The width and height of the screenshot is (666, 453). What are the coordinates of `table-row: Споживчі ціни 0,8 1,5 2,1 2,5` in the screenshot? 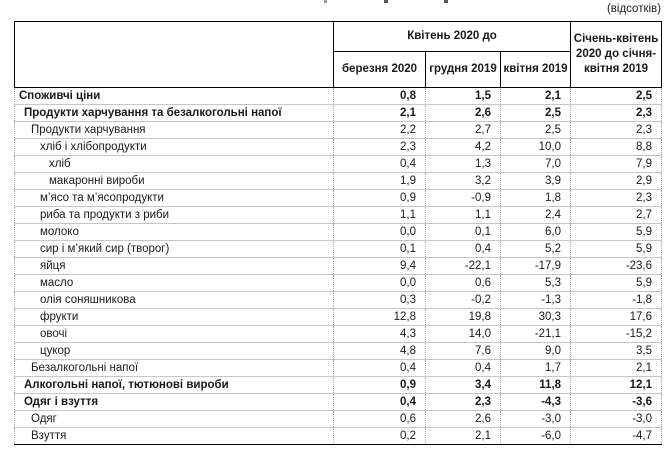 It's located at (338, 96).